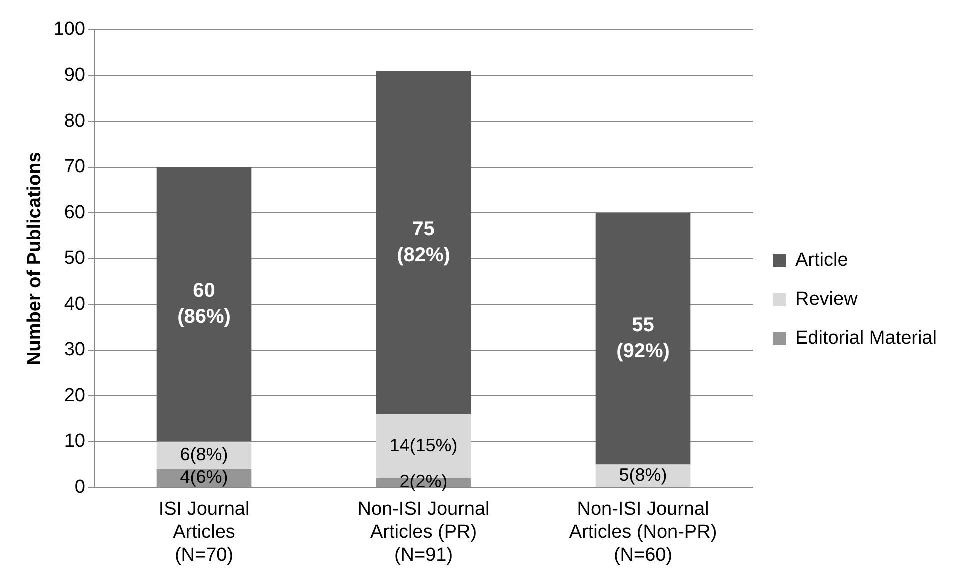 Image resolution: width=957 pixels, height=580 pixels. I want to click on data-label: 5(8%), so click(643, 474).